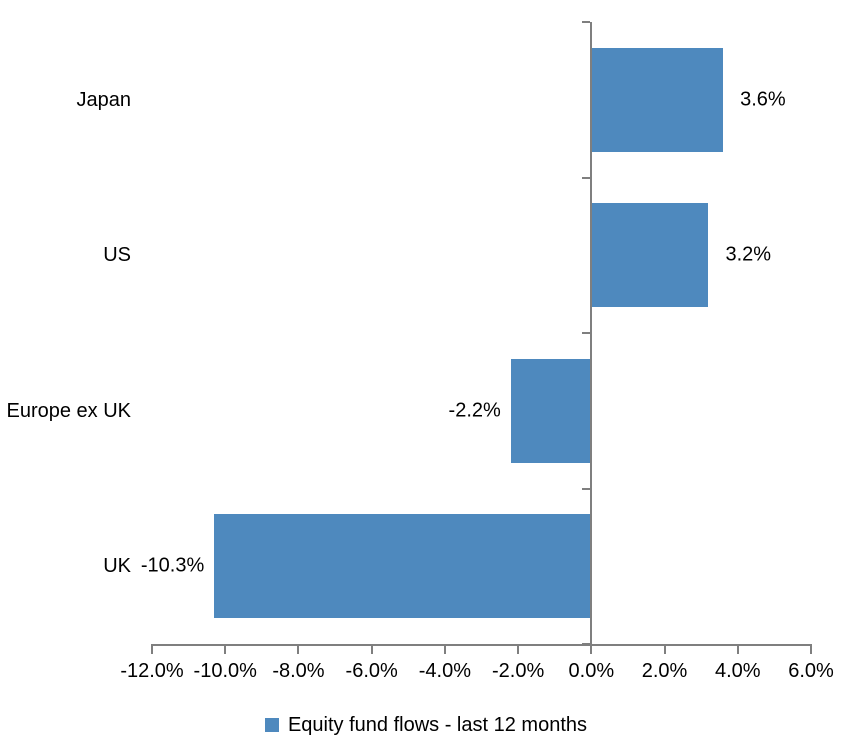  I want to click on data-label-us: 3.2%, so click(748, 254).